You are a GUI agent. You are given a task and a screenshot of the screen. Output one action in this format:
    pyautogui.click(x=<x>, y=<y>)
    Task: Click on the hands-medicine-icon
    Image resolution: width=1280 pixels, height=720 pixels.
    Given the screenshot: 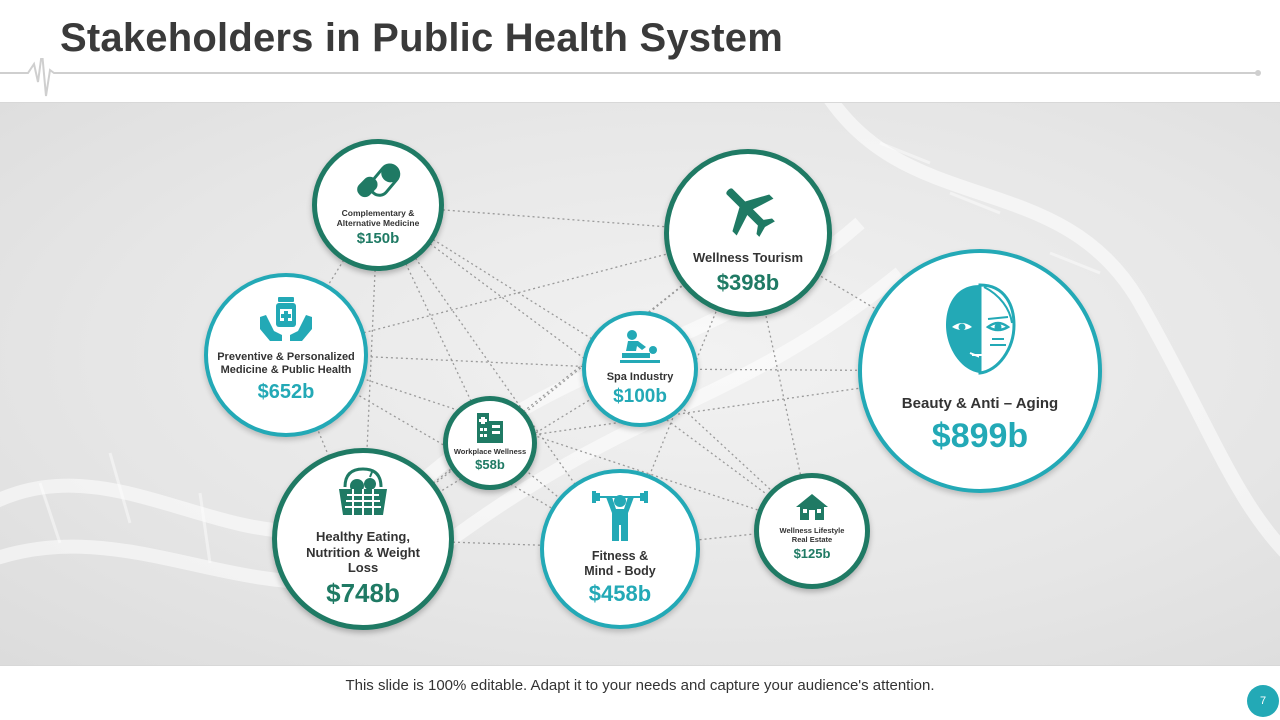 What is the action you would take?
    pyautogui.click(x=286, y=319)
    